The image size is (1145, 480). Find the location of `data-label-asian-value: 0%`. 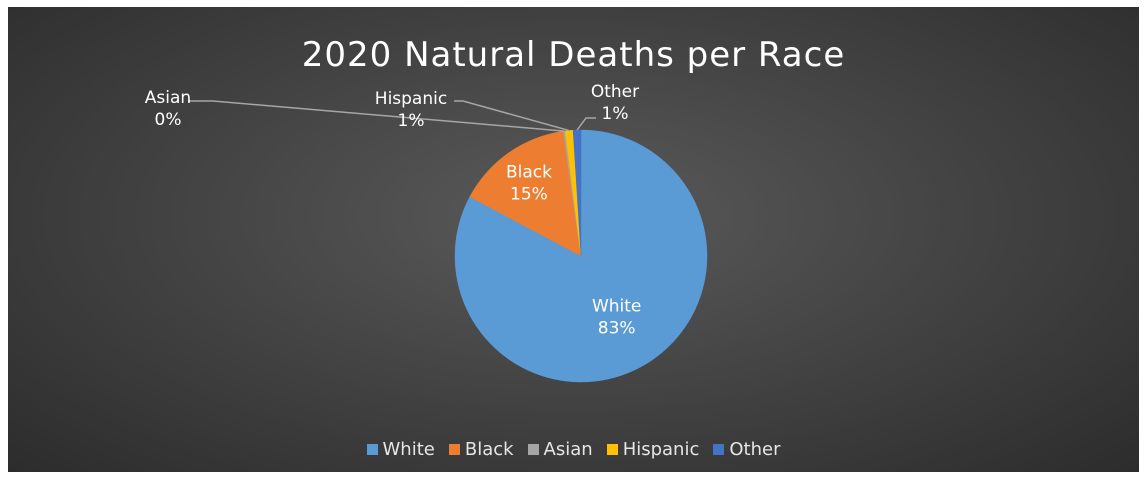

data-label-asian-value: 0% is located at coordinates (168, 120).